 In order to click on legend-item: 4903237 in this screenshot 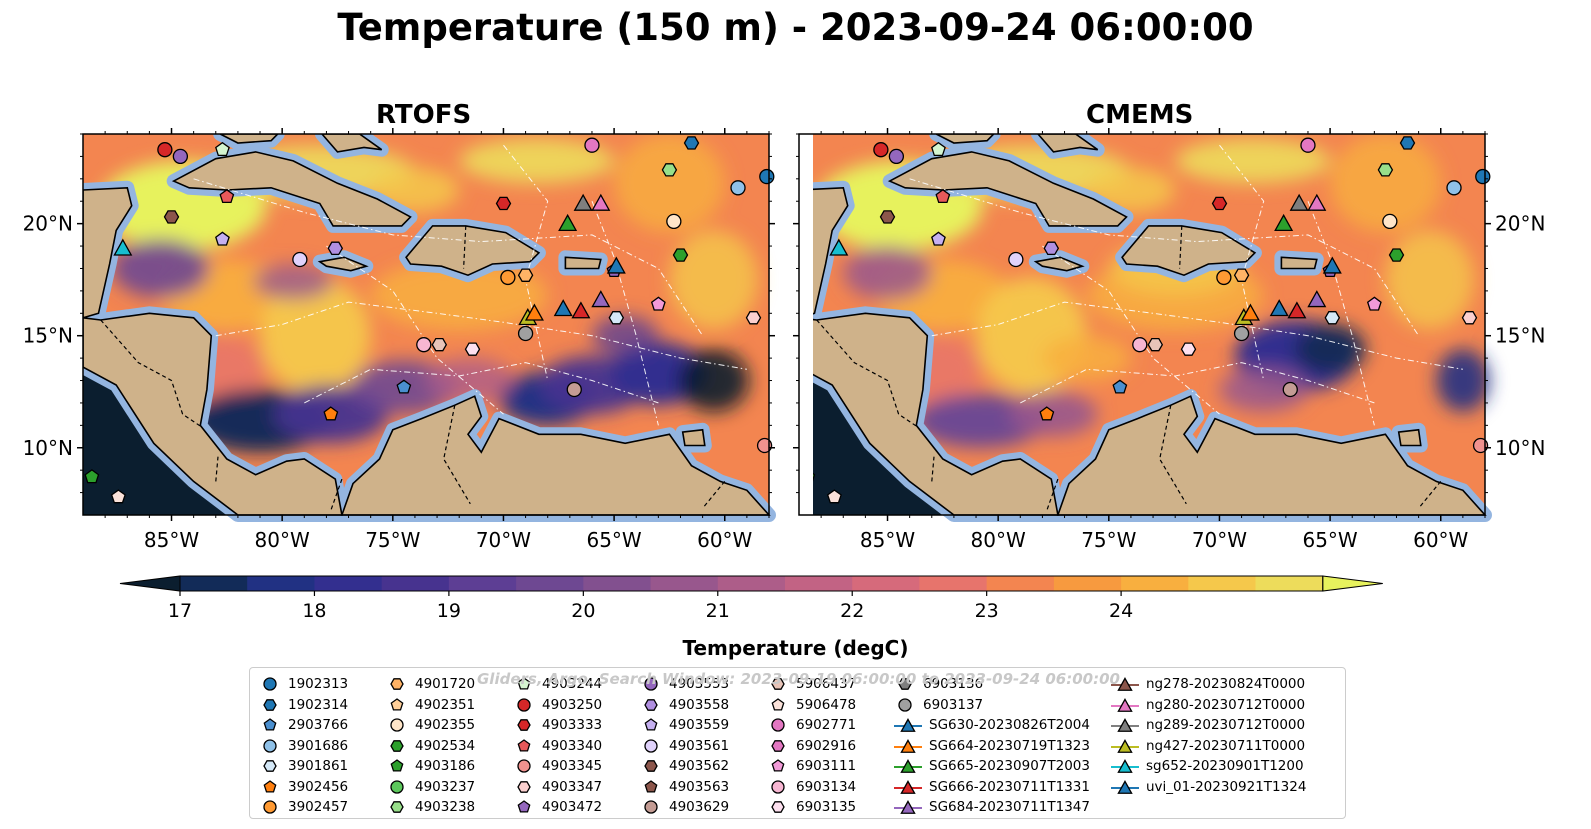, I will do `click(430, 787)`.